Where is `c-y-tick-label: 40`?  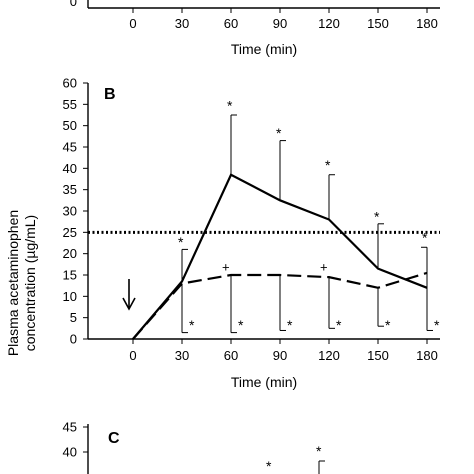 c-y-tick-label: 40 is located at coordinates (70, 452).